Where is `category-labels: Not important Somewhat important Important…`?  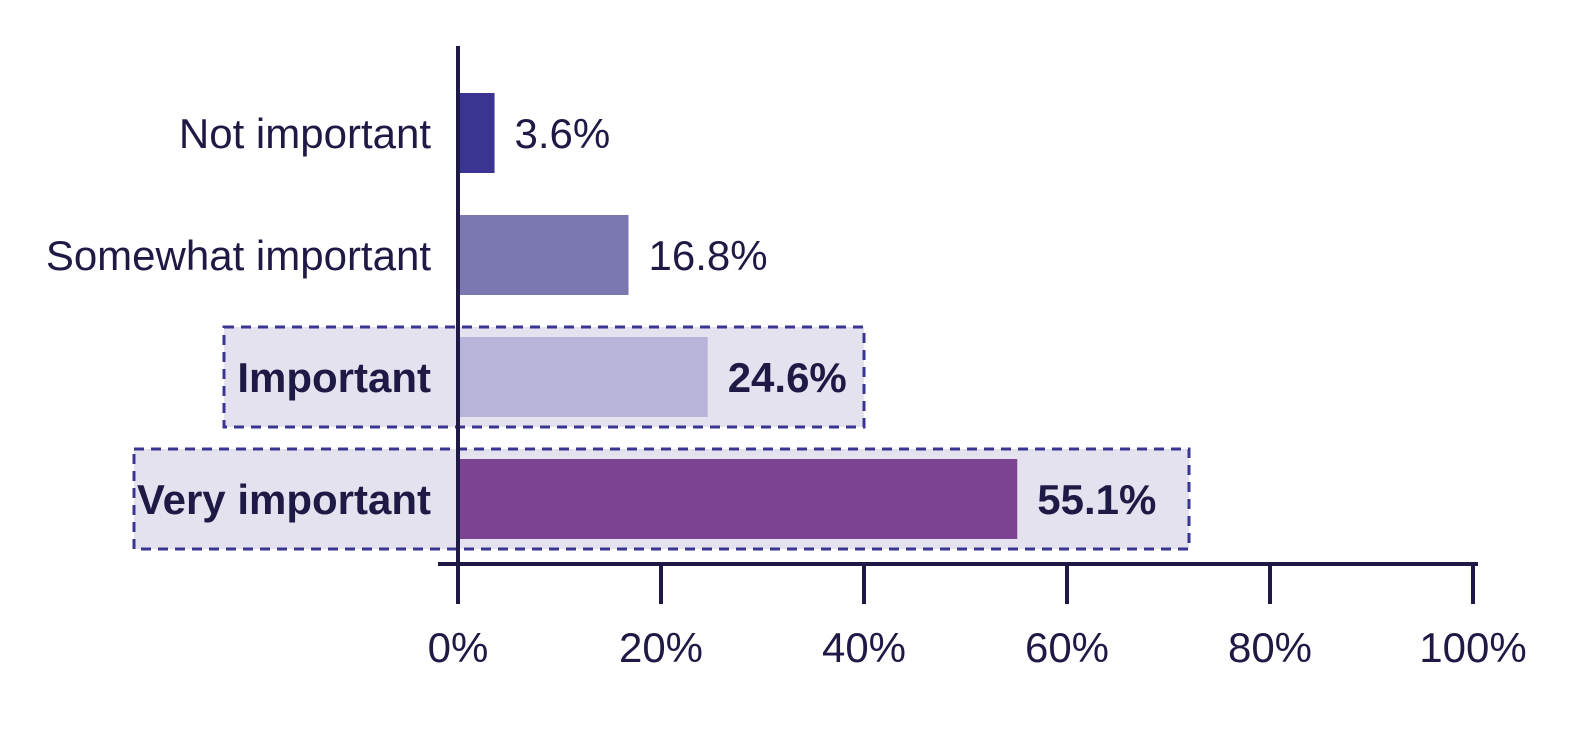
category-labels: Not important Somewhat important Important… is located at coordinates (239, 316).